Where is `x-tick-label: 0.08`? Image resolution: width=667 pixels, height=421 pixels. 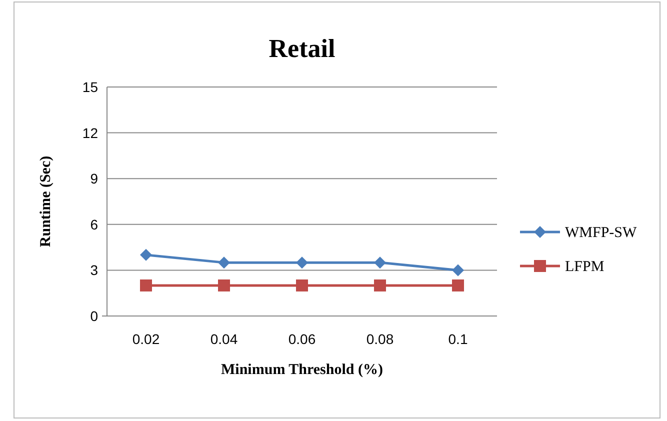 x-tick-label: 0.08 is located at coordinates (380, 339).